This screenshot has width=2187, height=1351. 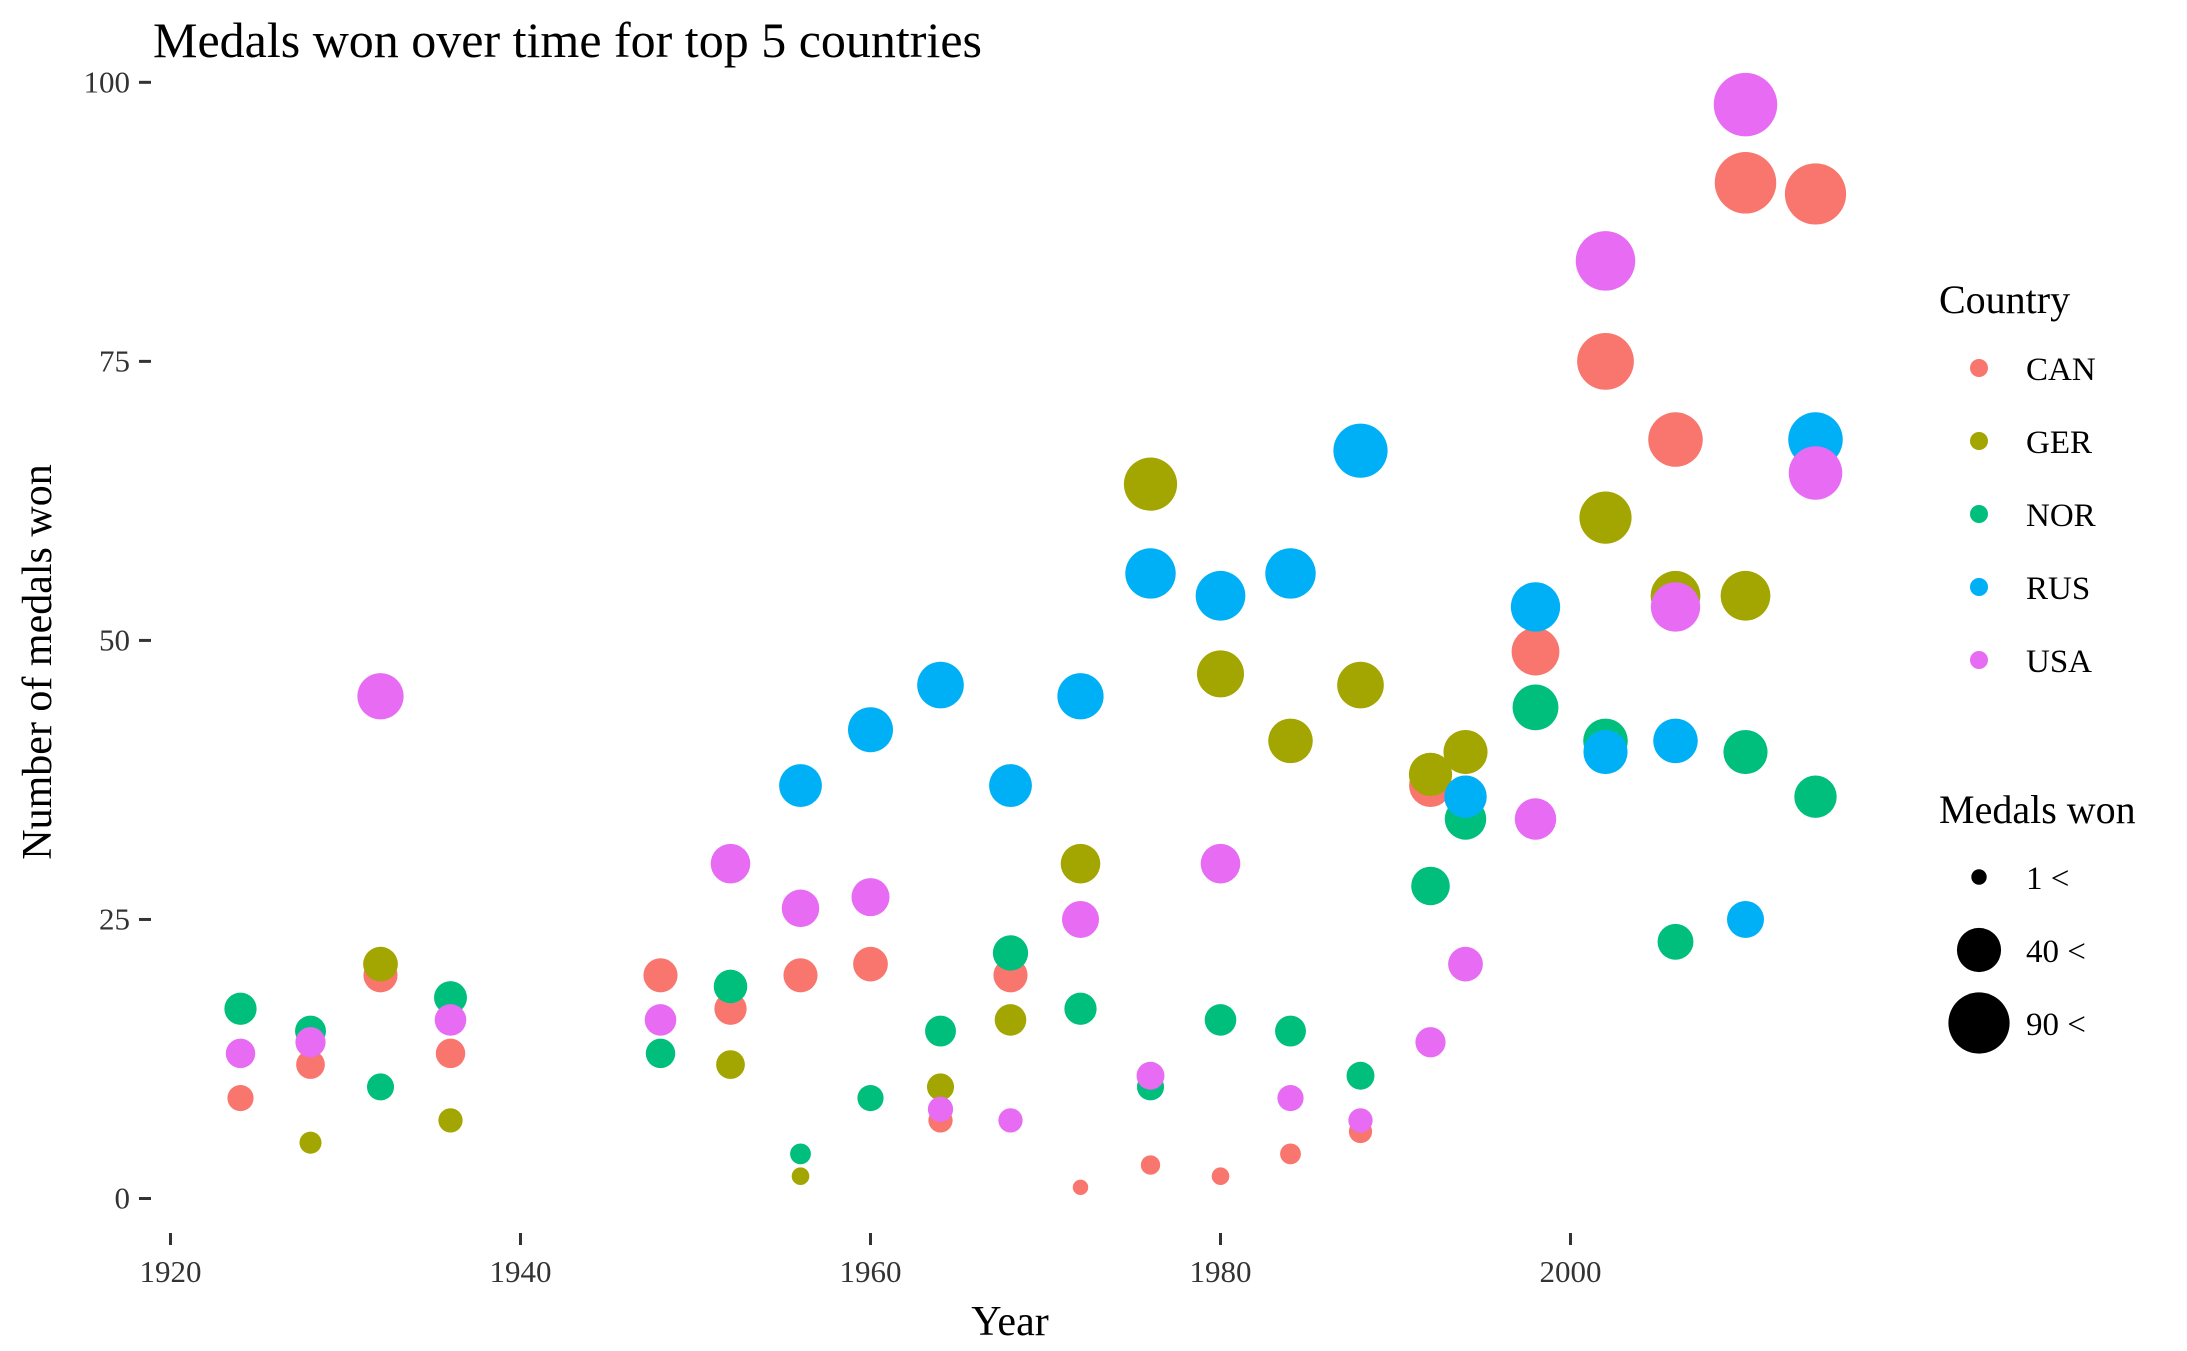 What do you see at coordinates (107, 81) in the screenshot?
I see `y-tick-label: 100` at bounding box center [107, 81].